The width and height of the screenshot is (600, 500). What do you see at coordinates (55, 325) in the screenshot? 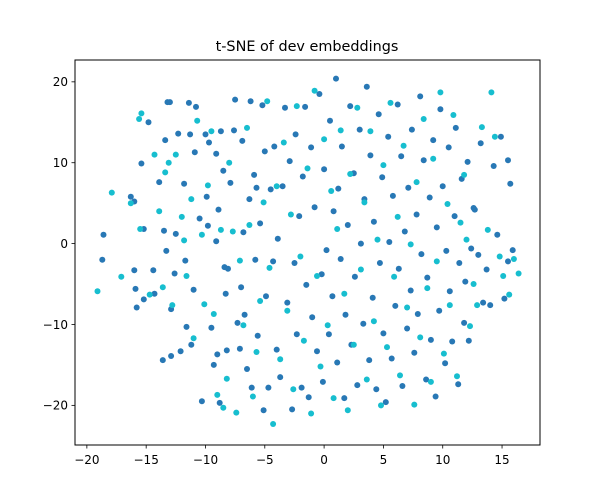
I see `y-tick-label: −10` at bounding box center [55, 325].